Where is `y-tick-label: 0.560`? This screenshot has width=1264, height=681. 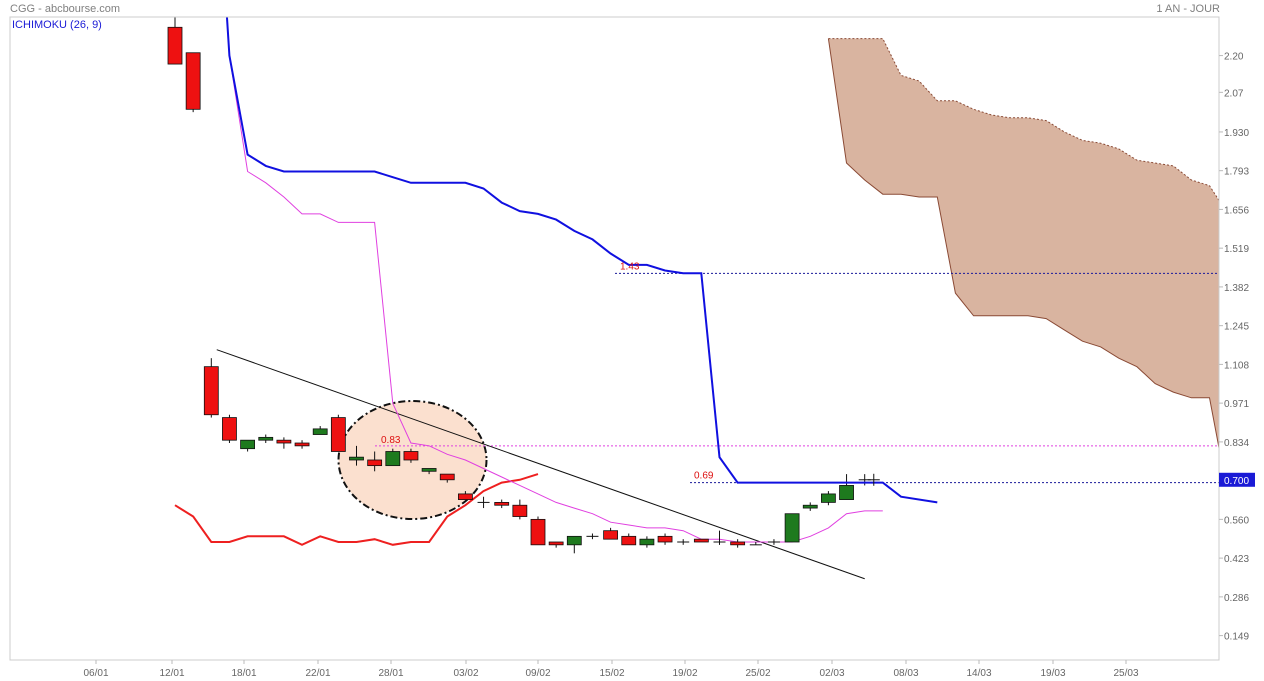 y-tick-label: 0.560 is located at coordinates (1236, 520).